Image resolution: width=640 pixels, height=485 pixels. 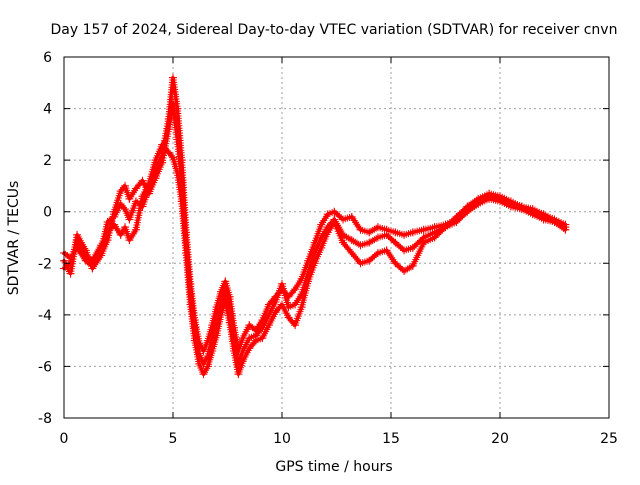 What do you see at coordinates (47, 58) in the screenshot?
I see `y-tick-label: 6` at bounding box center [47, 58].